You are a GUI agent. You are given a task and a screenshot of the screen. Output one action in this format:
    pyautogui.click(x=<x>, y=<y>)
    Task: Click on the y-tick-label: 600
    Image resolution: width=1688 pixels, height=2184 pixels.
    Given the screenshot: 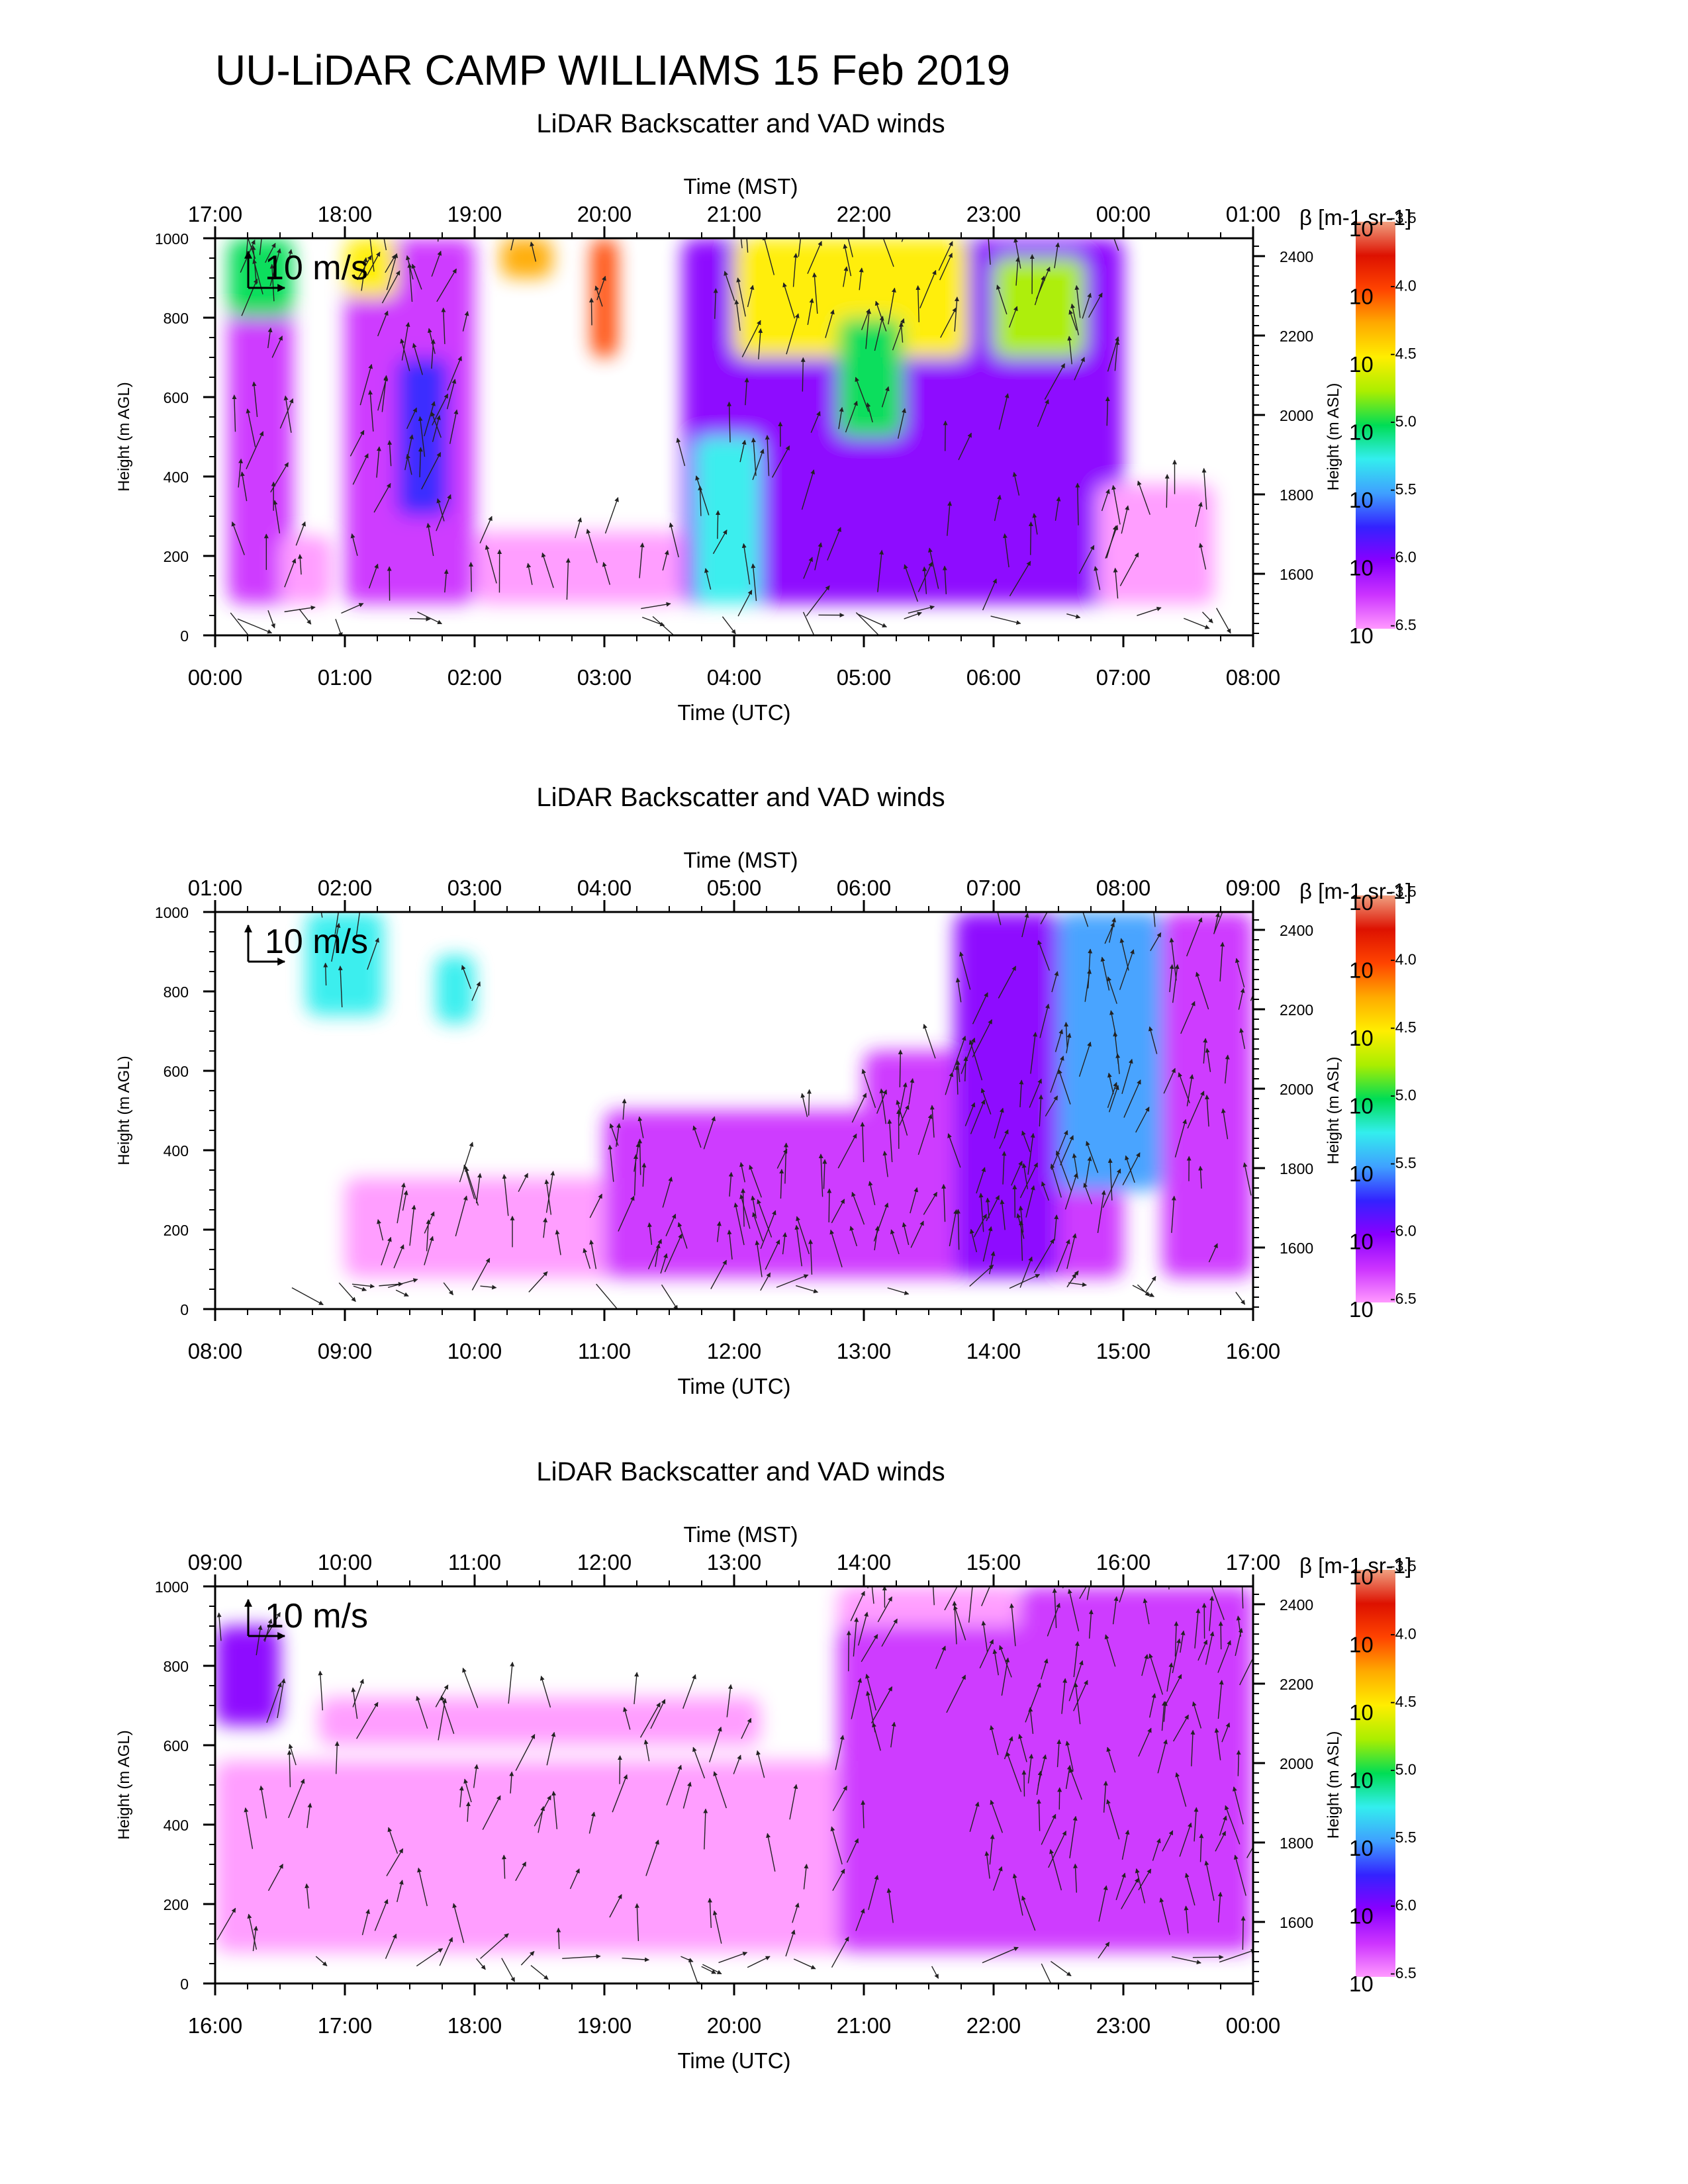 What is the action you would take?
    pyautogui.click(x=176, y=1746)
    